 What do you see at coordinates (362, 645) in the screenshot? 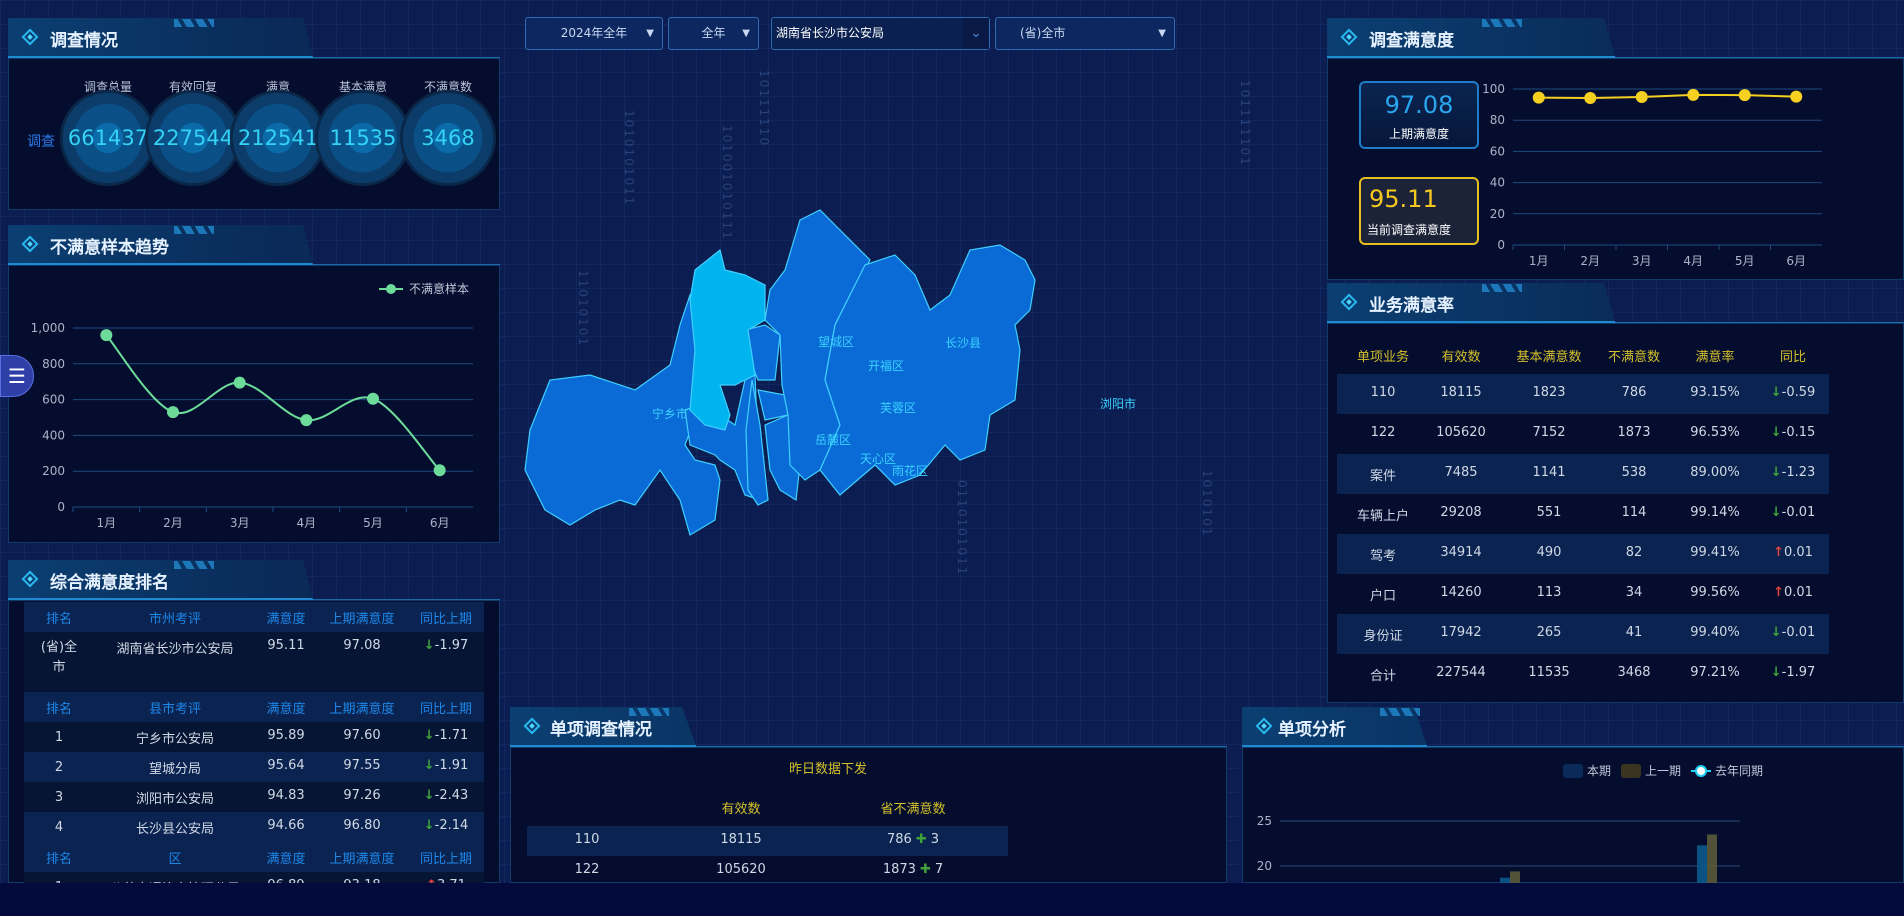
I see `ranking-prev: 97.08` at bounding box center [362, 645].